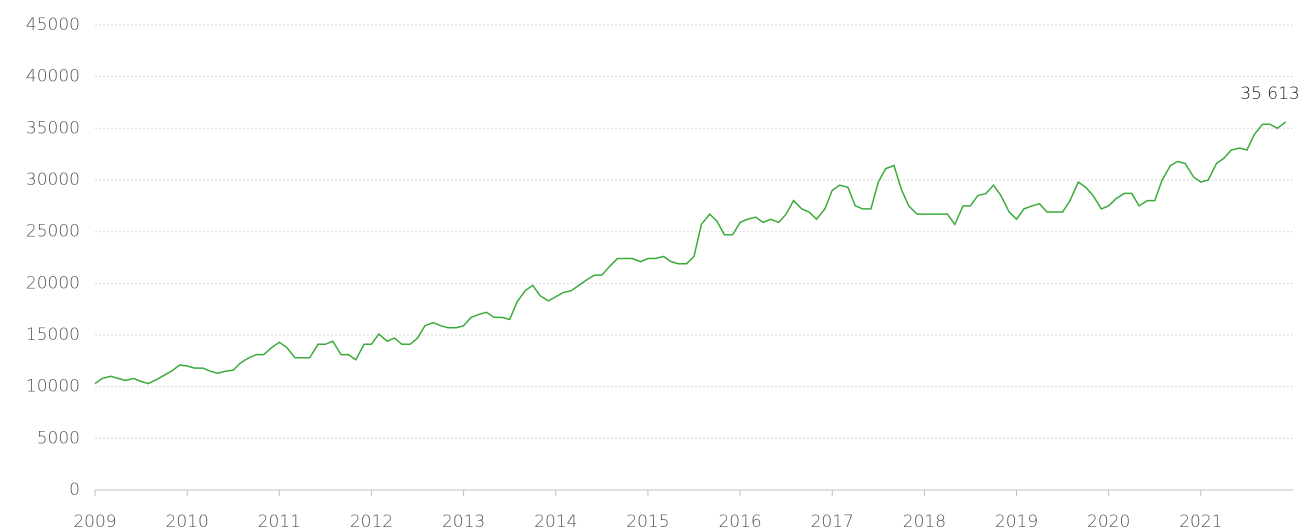  Describe the element at coordinates (1200, 521) in the screenshot. I see `x-tick-label: 2021` at that location.